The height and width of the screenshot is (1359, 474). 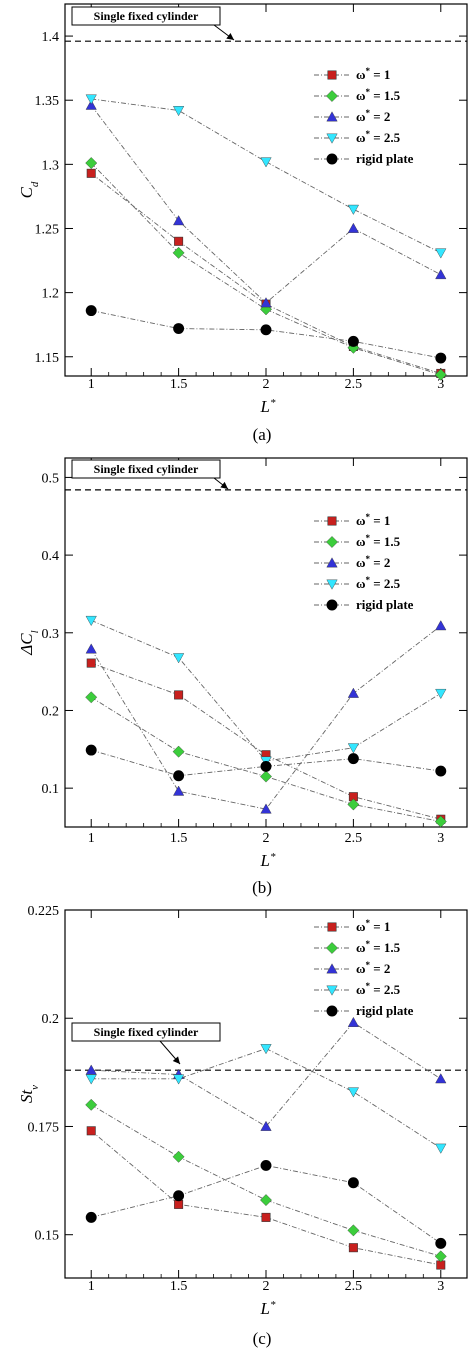 I want to click on text-part: L, so click(x=265, y=1308).